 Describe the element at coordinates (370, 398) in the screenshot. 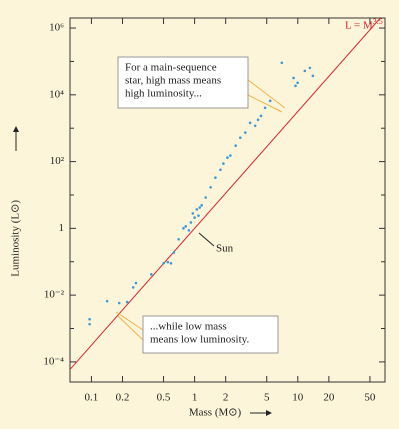

I see `x-tick-label: 50` at that location.